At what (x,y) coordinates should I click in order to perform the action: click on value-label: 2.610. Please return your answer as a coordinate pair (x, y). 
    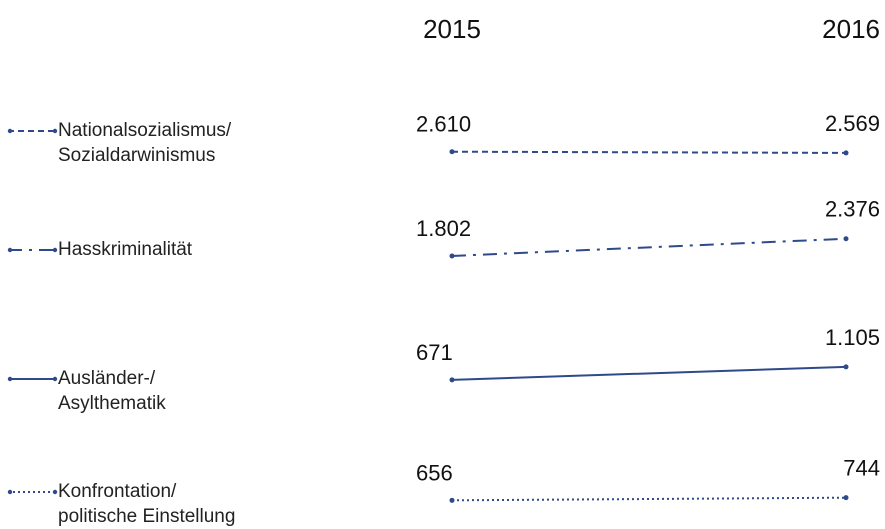
    Looking at the image, I should click on (443, 124).